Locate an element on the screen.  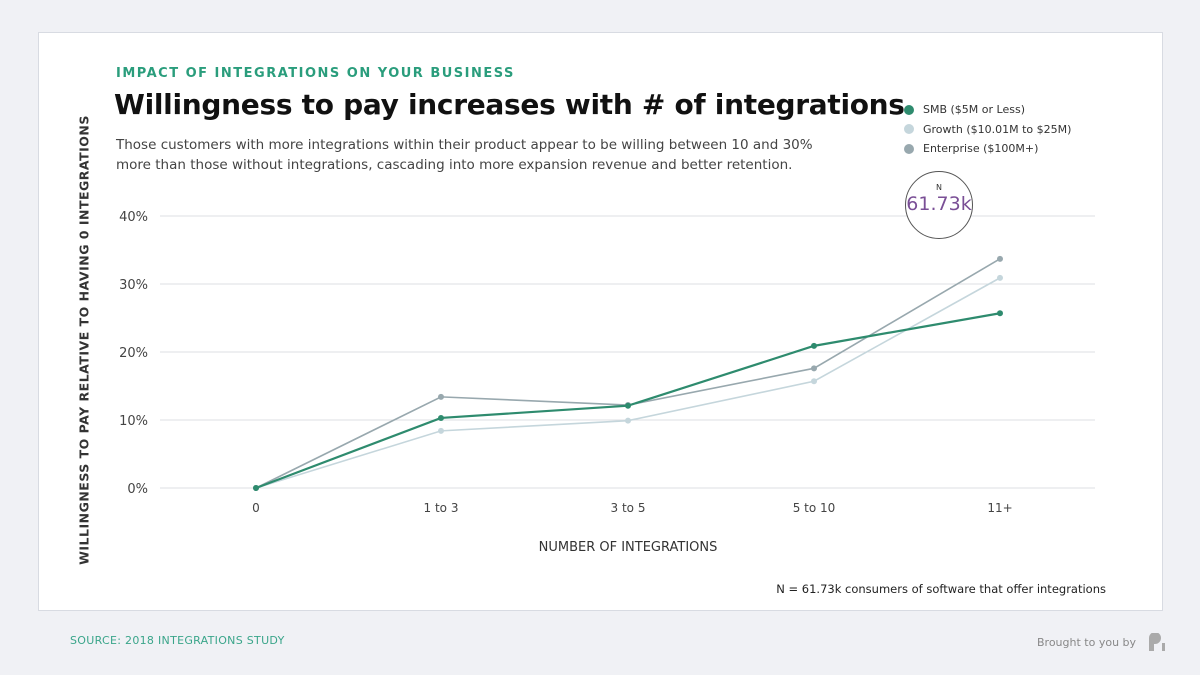
sample-size-badge: N 61.73k is located at coordinates (939, 205).